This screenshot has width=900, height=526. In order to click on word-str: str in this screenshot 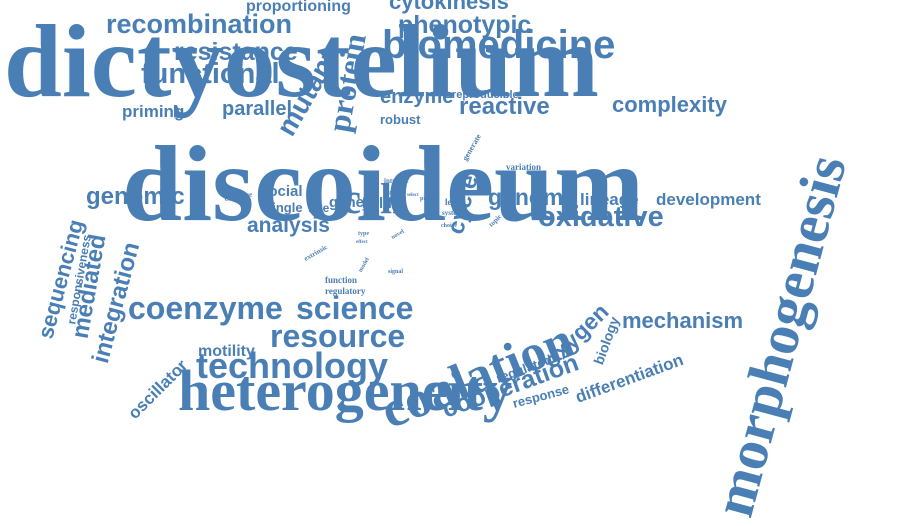, I will do `click(365, 210)`.